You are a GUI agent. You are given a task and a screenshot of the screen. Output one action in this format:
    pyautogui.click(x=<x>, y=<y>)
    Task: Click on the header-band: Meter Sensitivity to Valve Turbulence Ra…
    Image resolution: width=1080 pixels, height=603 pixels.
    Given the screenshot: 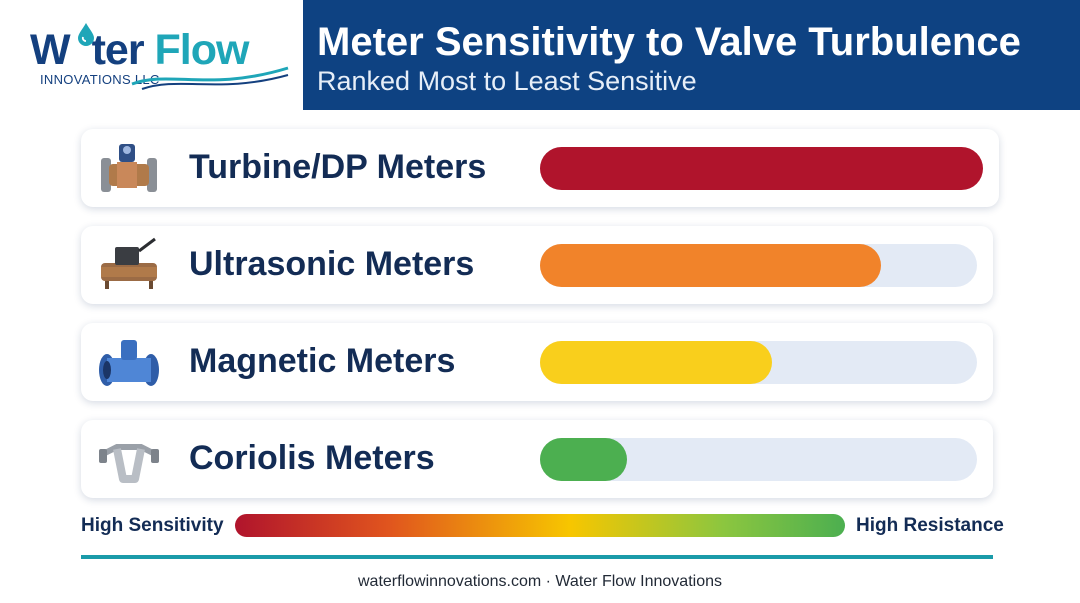 What is the action you would take?
    pyautogui.click(x=691, y=55)
    